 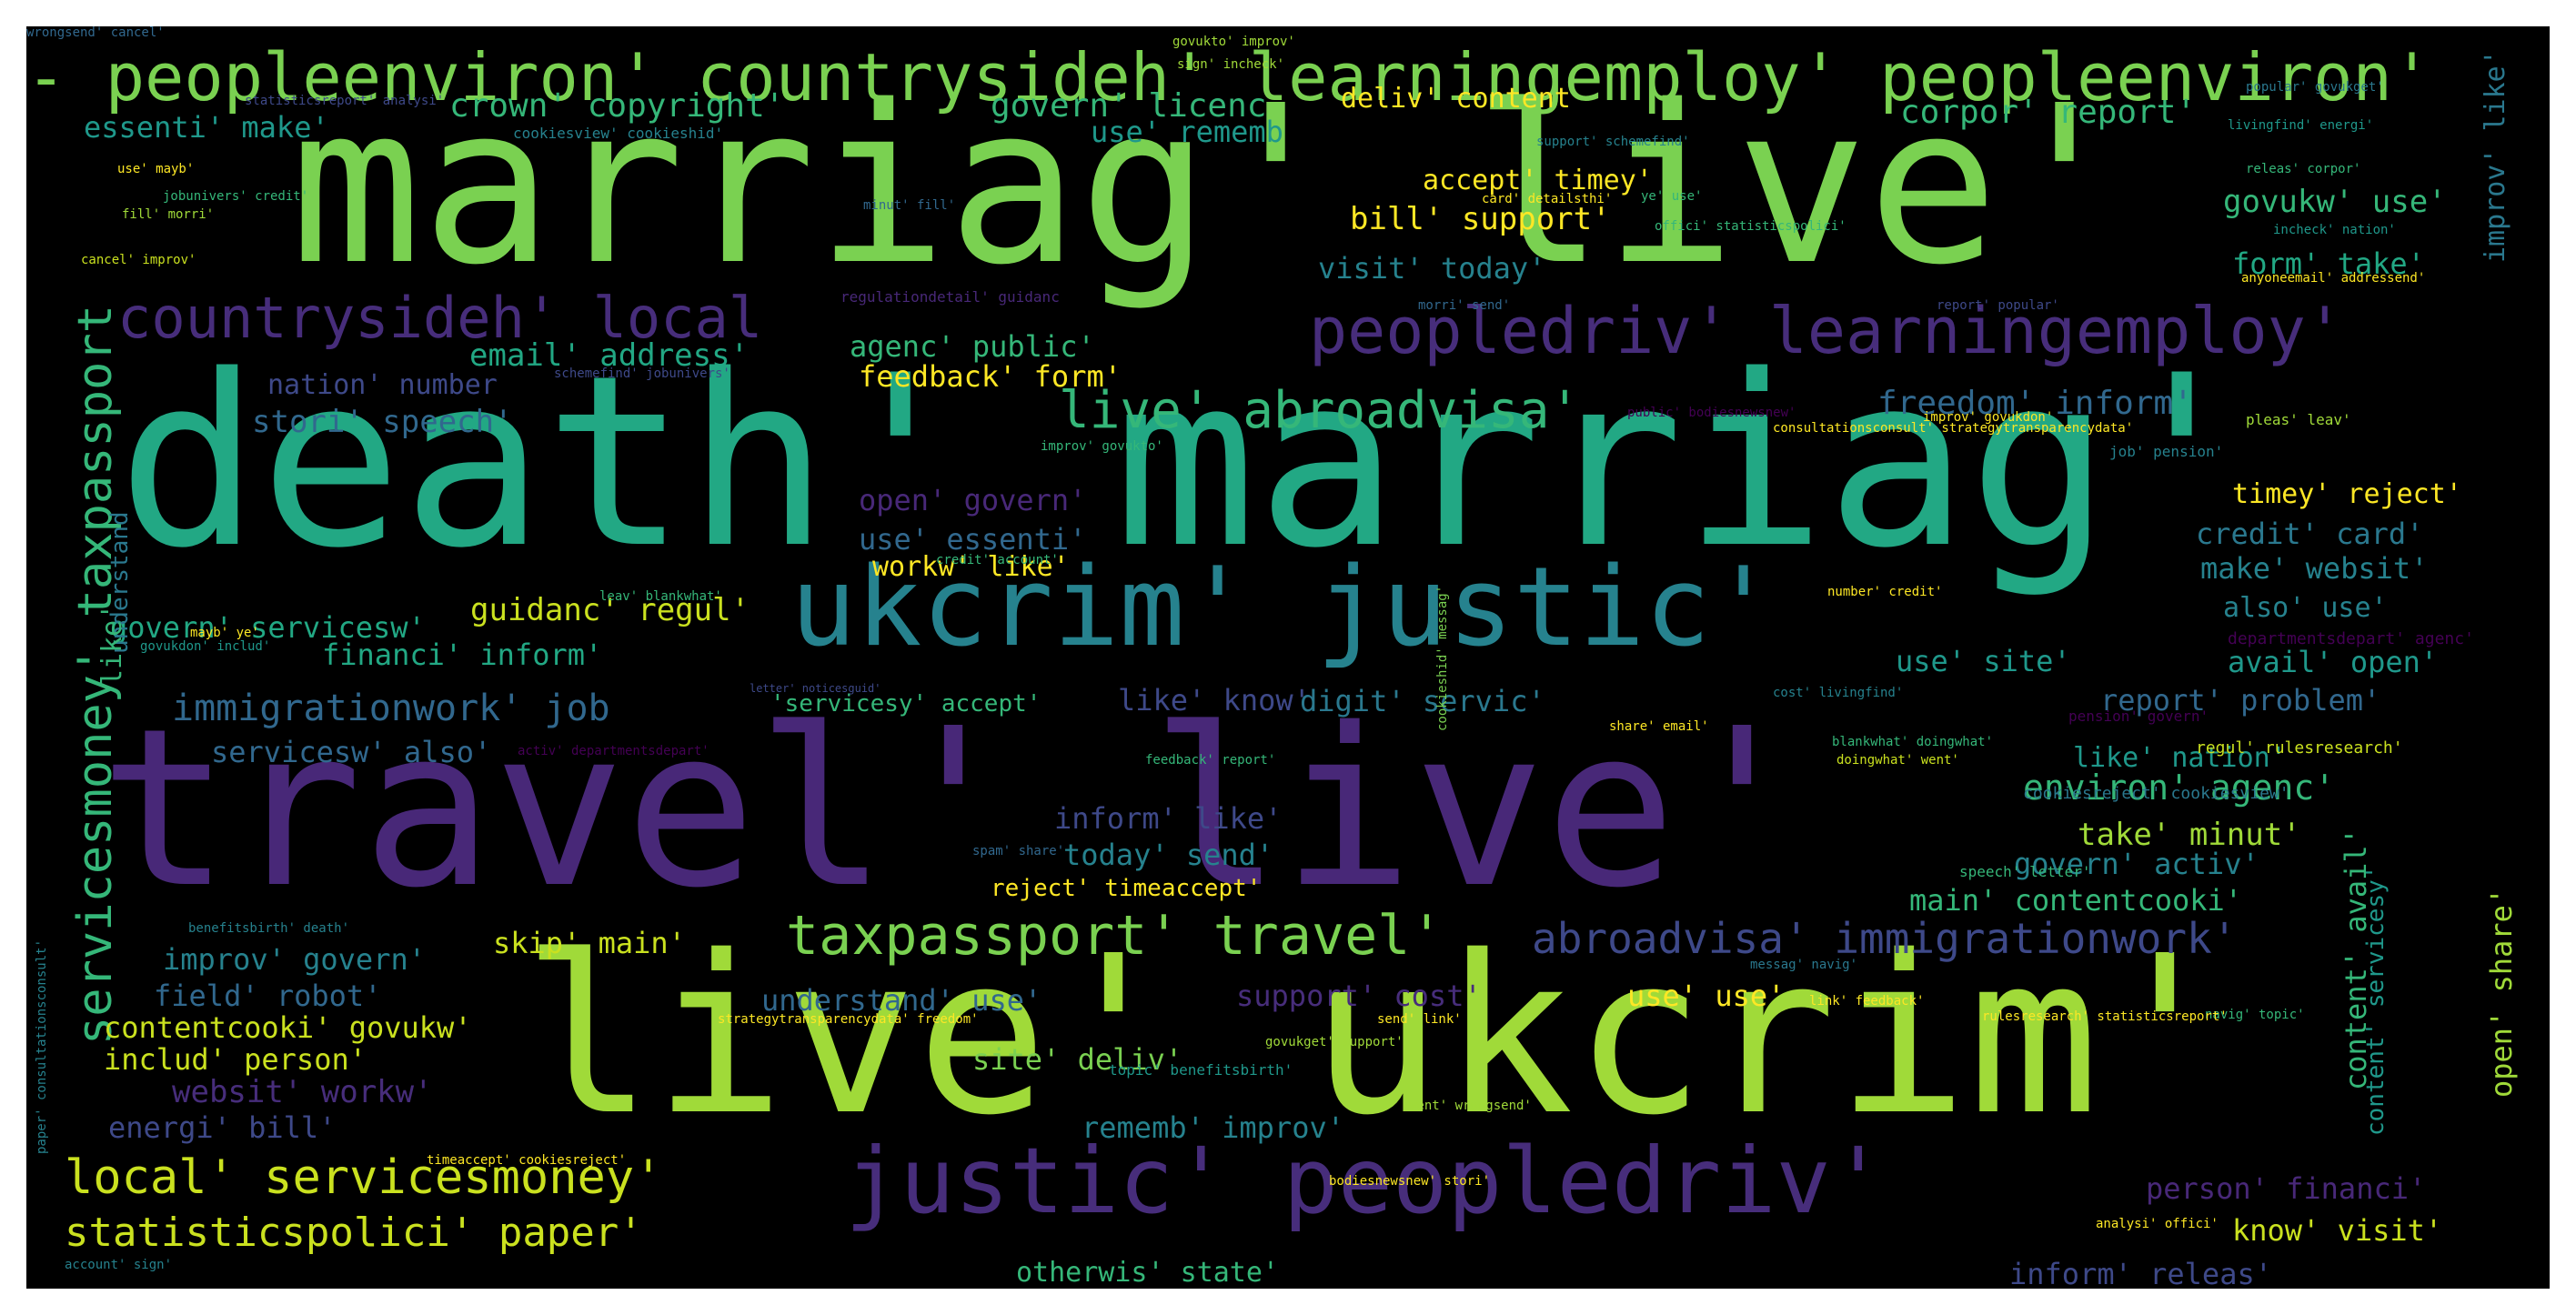 I want to click on cloud-word: link' feedback', so click(x=1867, y=1001).